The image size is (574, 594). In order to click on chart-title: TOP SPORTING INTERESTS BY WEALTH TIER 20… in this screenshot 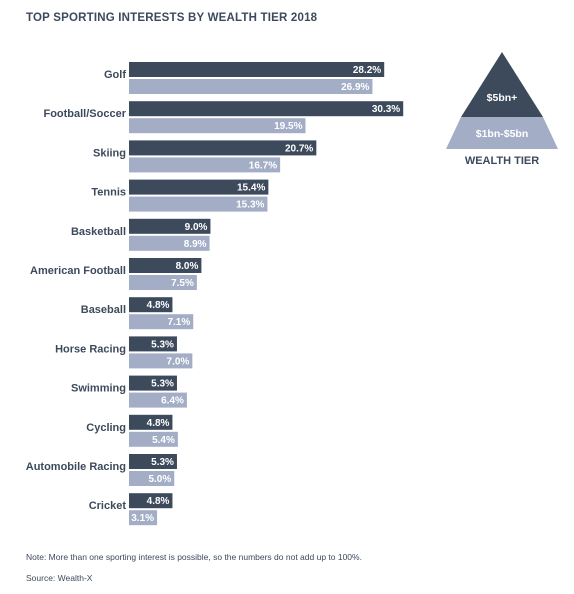, I will do `click(172, 18)`.